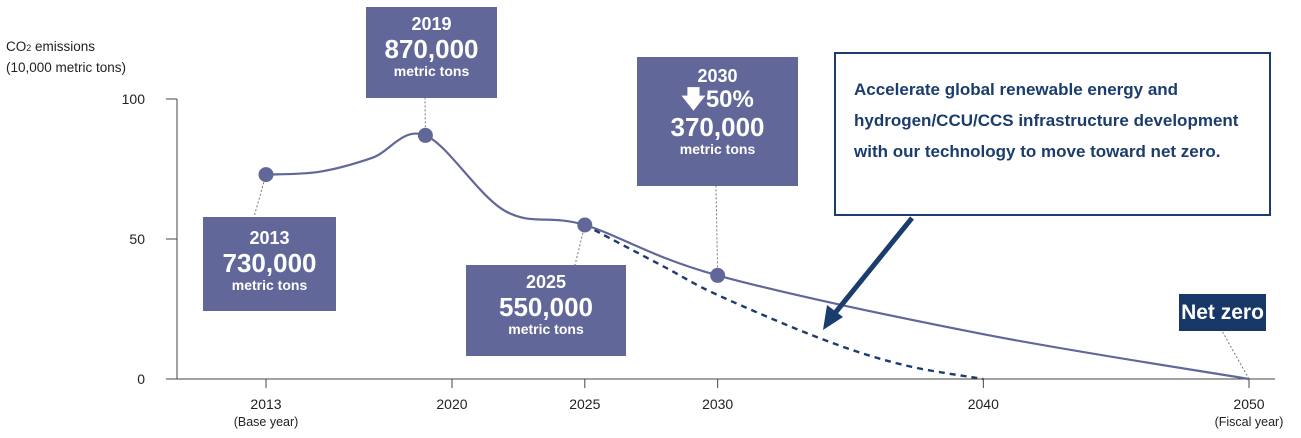 This screenshot has height=438, width=1301. I want to click on net-zero-label: Net zero, so click(1222, 312).